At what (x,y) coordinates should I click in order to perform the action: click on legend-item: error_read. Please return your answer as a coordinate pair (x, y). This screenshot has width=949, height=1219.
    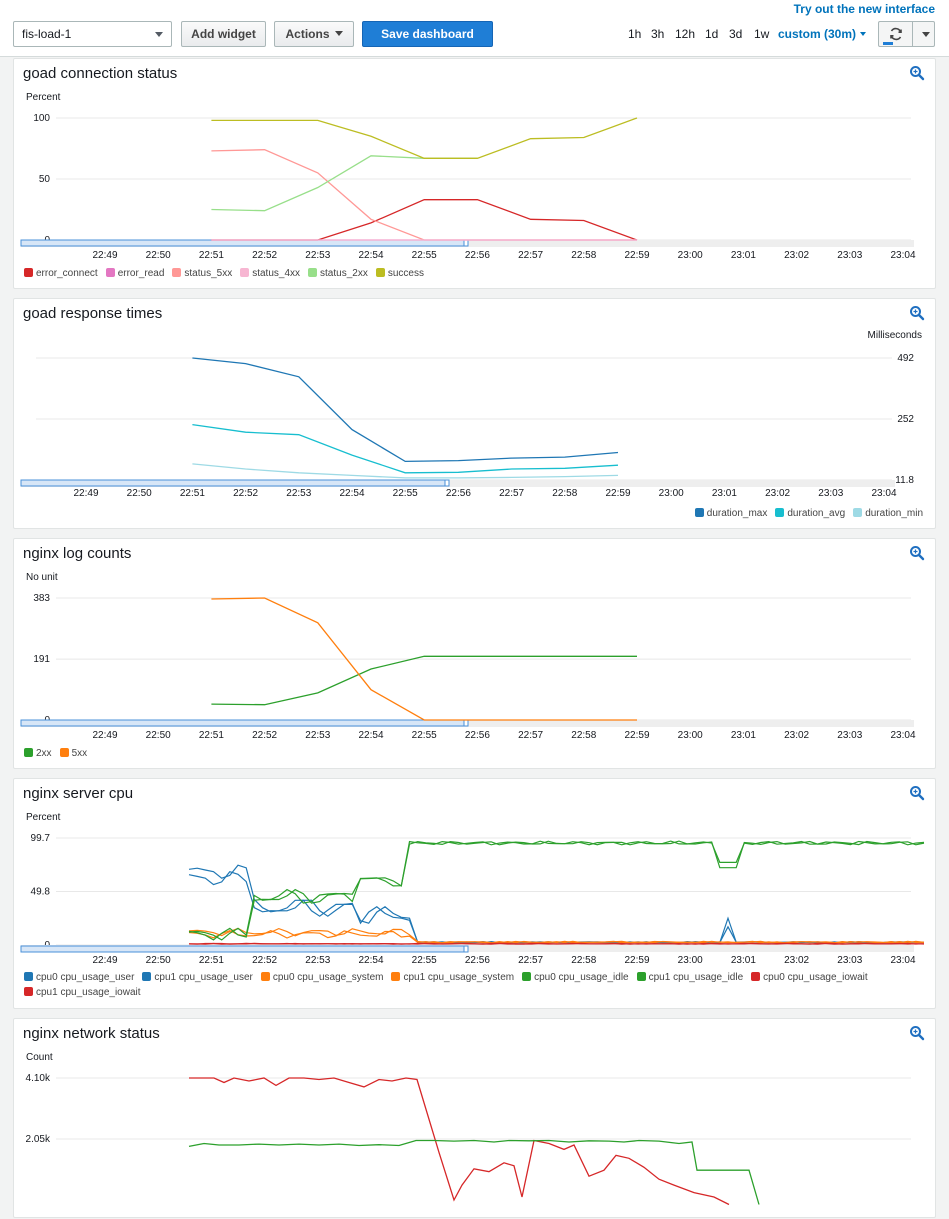
    Looking at the image, I should click on (135, 273).